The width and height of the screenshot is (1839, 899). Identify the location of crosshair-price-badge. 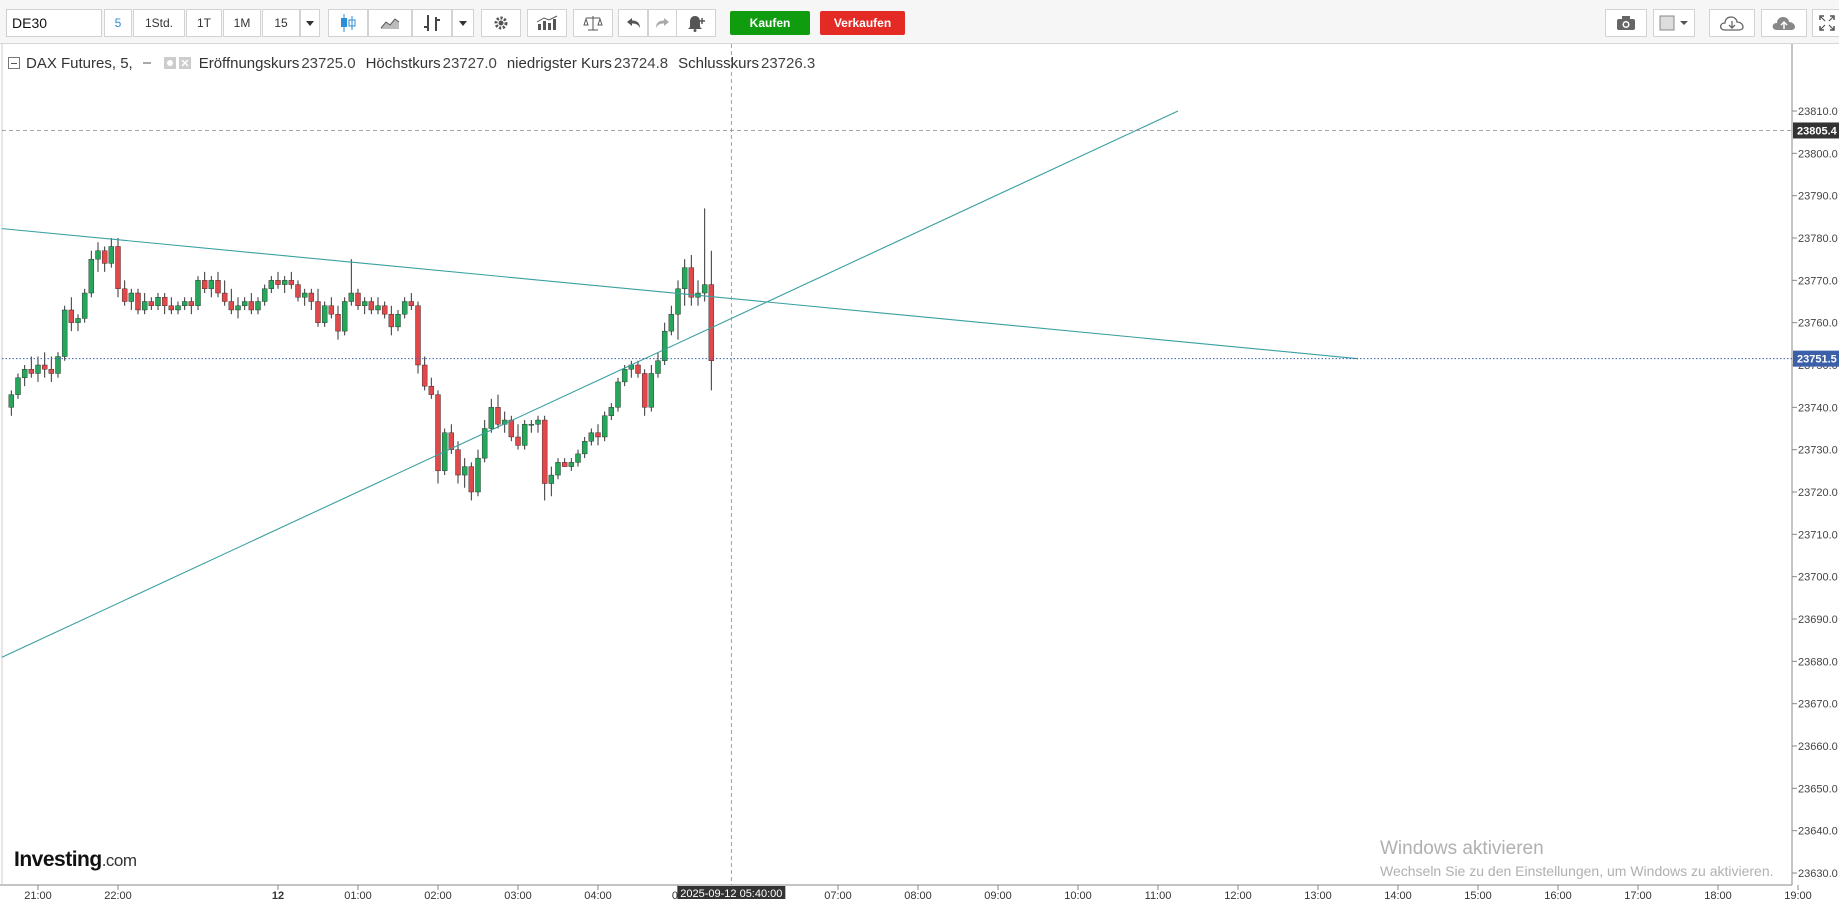
(1816, 130).